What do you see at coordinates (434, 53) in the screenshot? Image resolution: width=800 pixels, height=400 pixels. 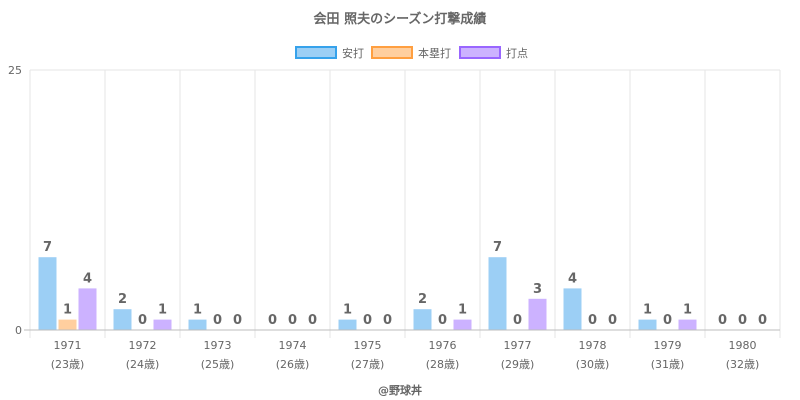 I see `legend-label: 本塁打` at bounding box center [434, 53].